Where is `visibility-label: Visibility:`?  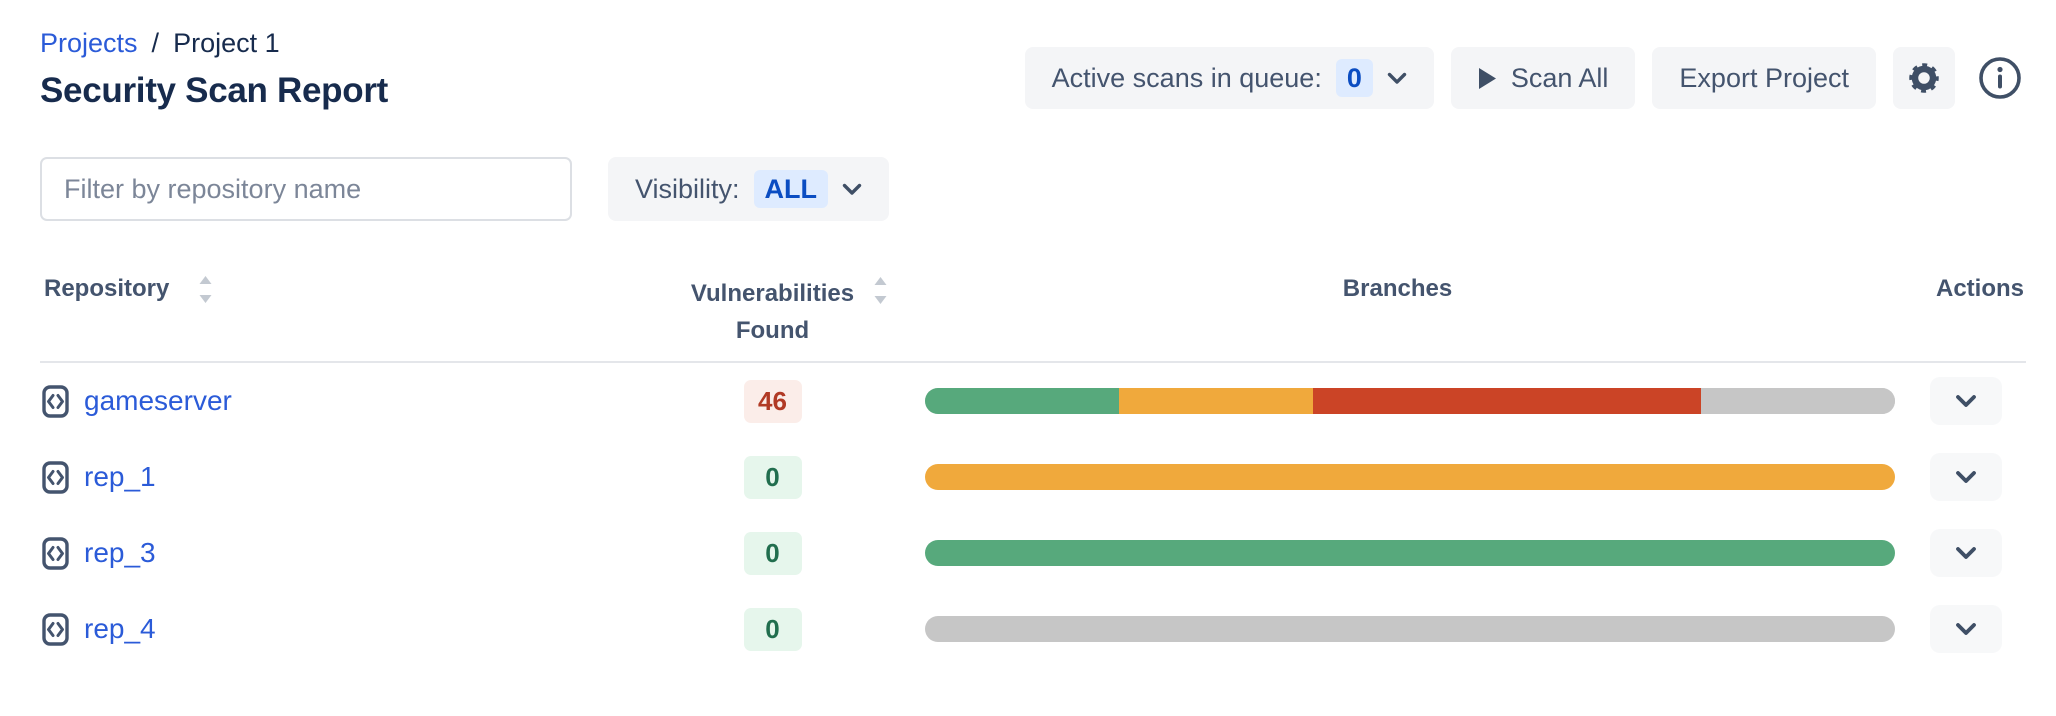
visibility-label: Visibility: is located at coordinates (687, 188).